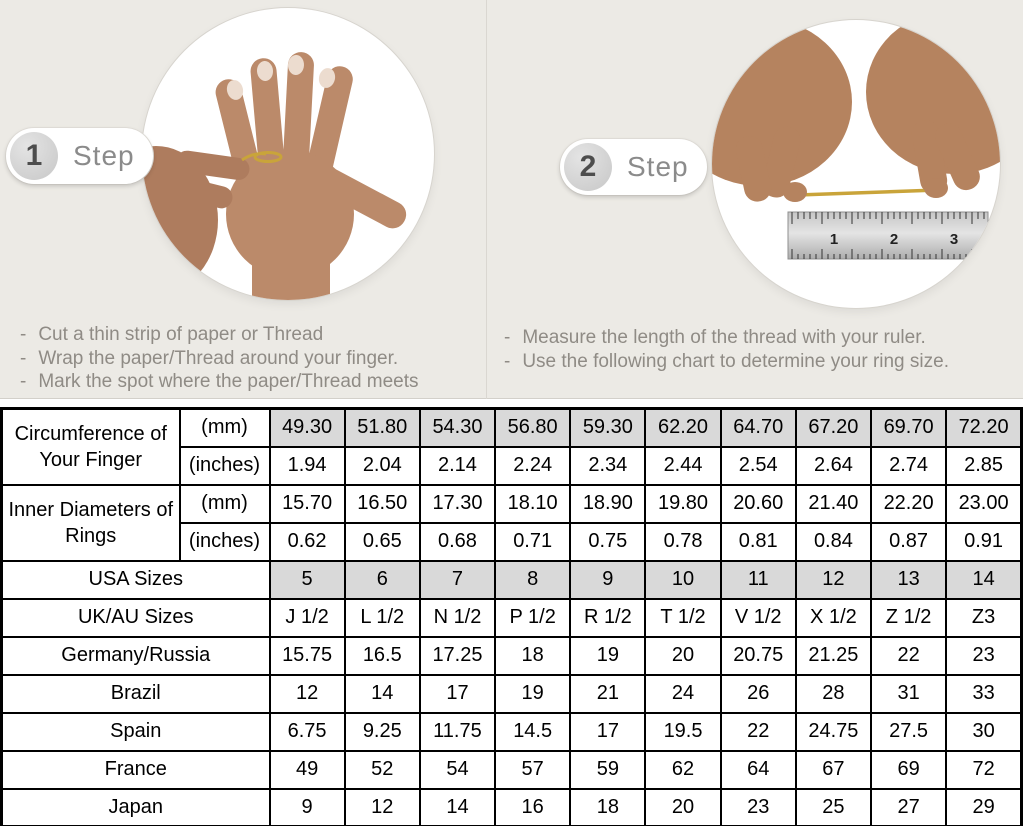  I want to click on value-cell: 18.10, so click(533, 503).